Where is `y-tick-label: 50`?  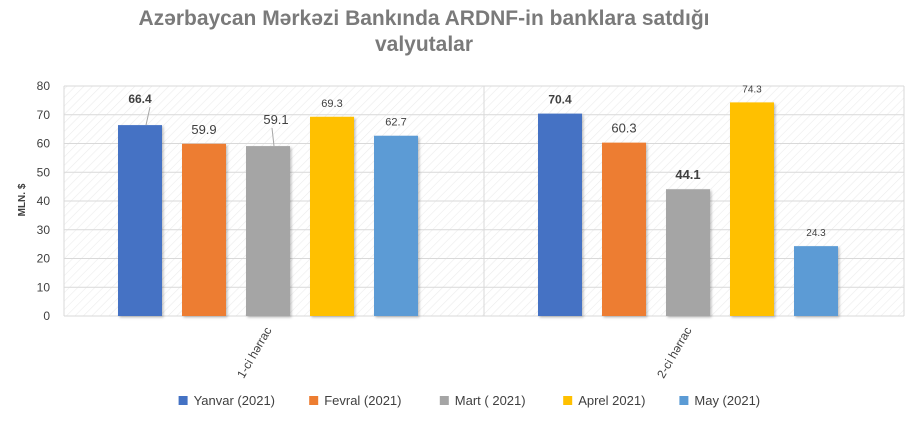
y-tick-label: 50 is located at coordinates (44, 172).